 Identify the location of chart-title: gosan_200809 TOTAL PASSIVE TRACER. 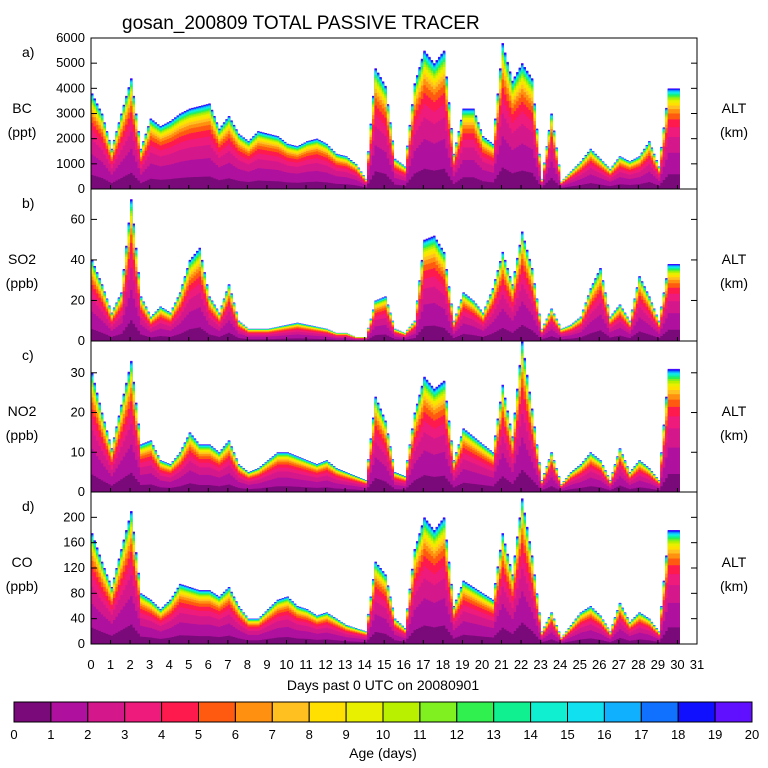
(301, 23).